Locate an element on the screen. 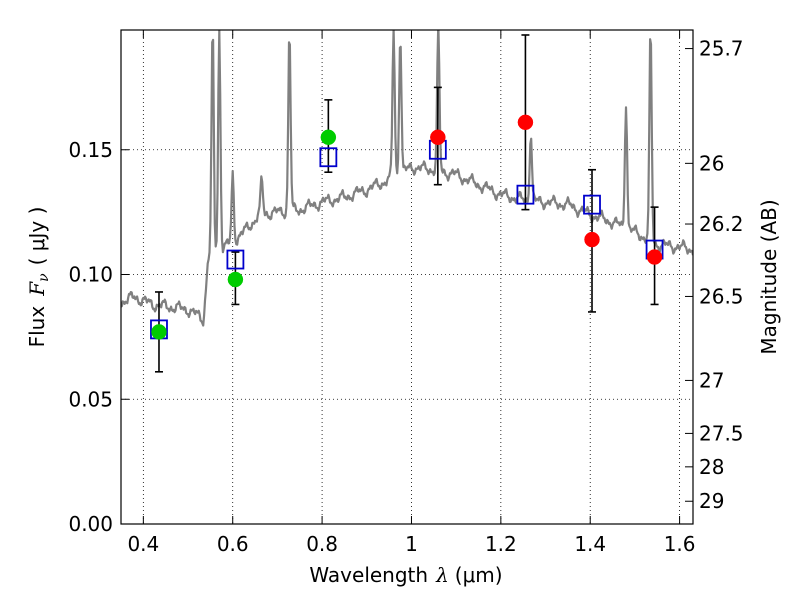 The height and width of the screenshot is (600, 800). right-axis-label: Magnitude (AB) is located at coordinates (769, 276).